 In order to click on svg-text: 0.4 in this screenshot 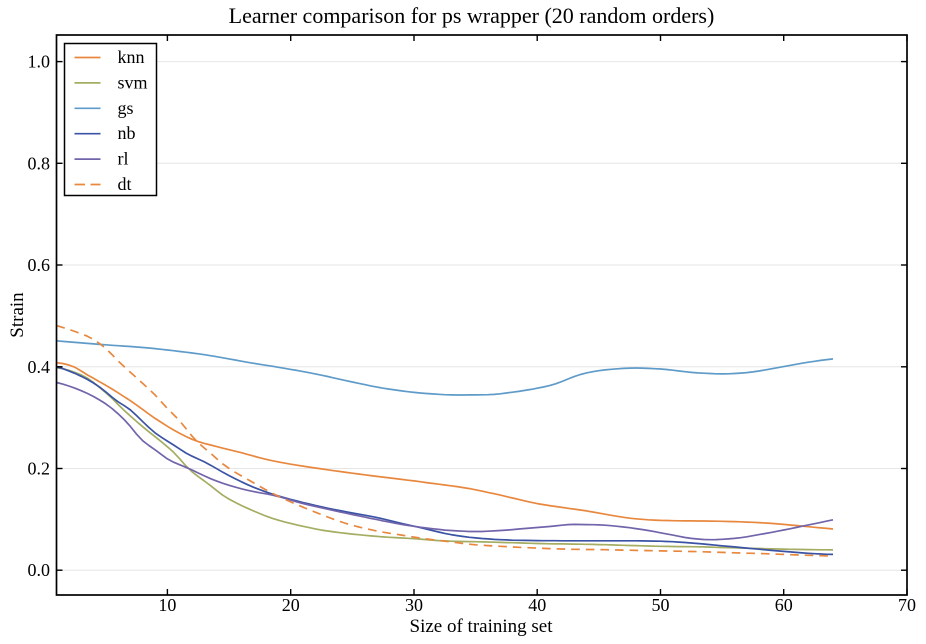, I will do `click(39, 367)`.